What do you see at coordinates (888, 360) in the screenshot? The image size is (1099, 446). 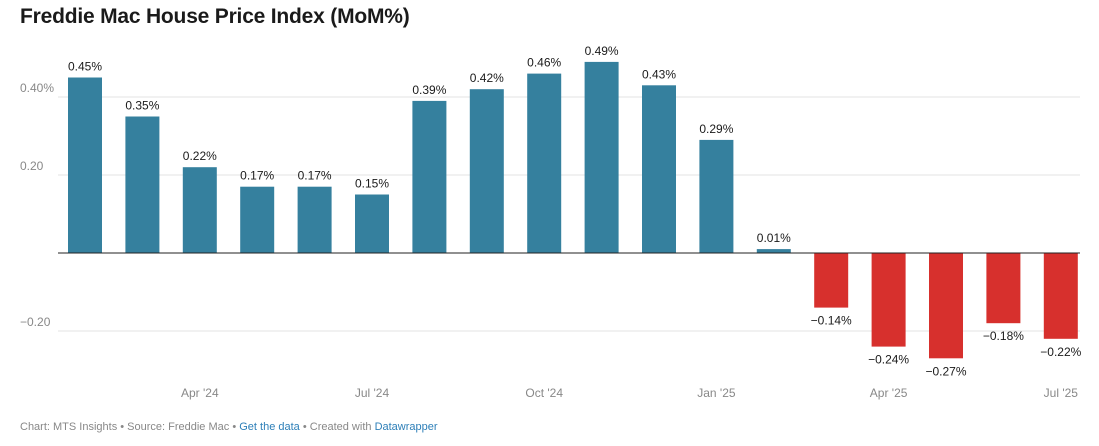 I see `data-label: −0.24%` at bounding box center [888, 360].